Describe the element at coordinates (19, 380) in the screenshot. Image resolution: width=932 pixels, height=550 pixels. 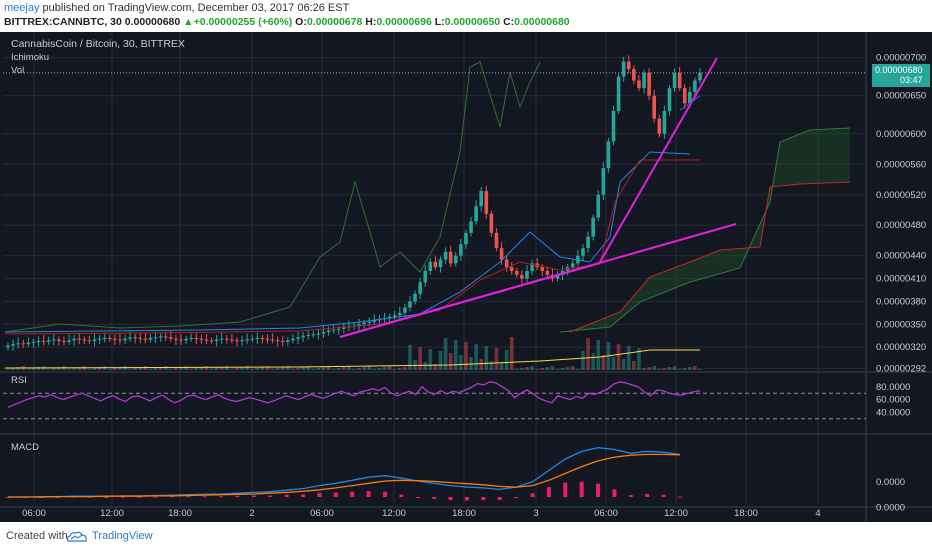
I see `rsi-label: RSI` at that location.